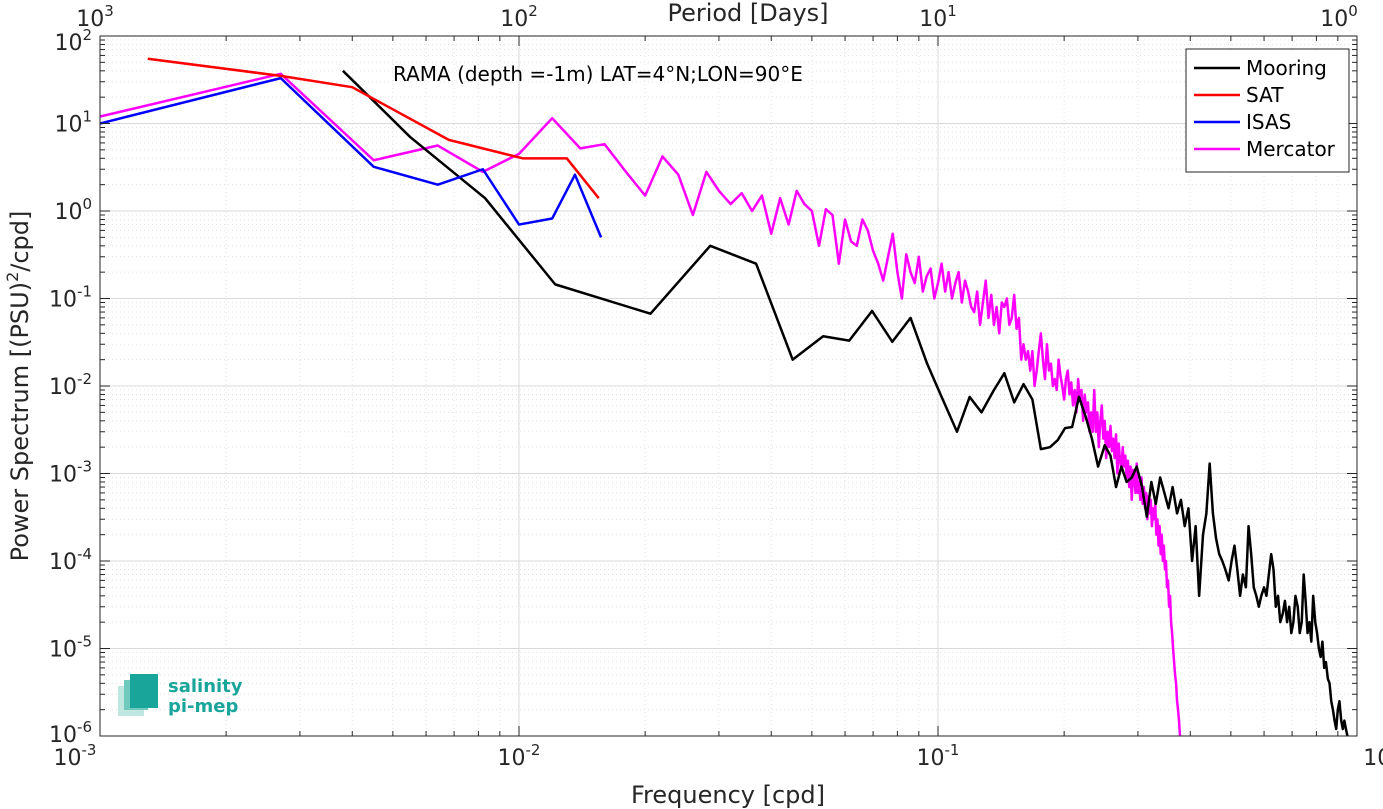  Describe the element at coordinates (747, 13) in the screenshot. I see `x2-axis-label: Period [Days]` at that location.